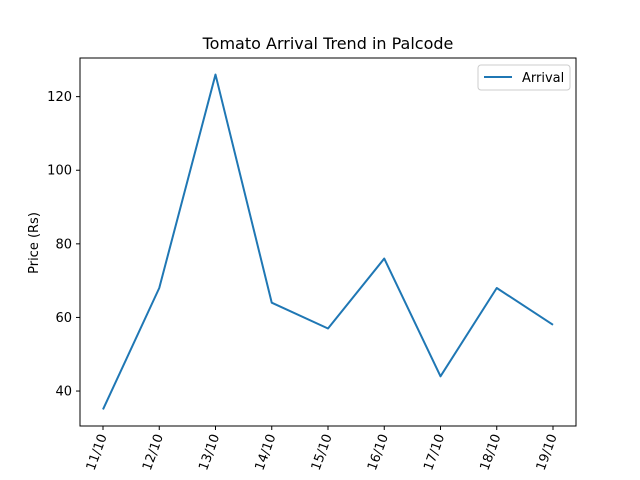  Describe the element at coordinates (209, 452) in the screenshot. I see `x-tick-label: 13/10` at that location.